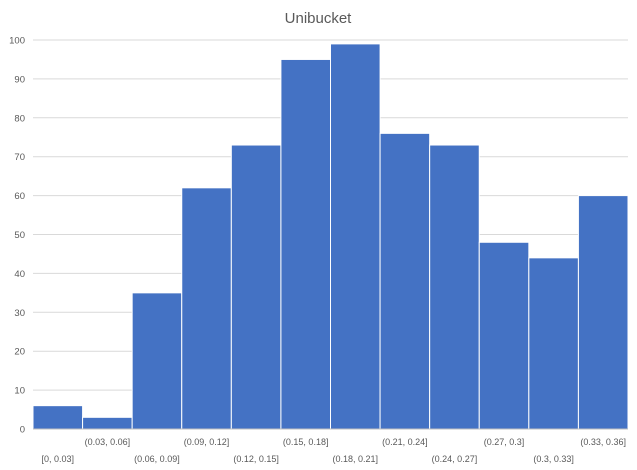 The image size is (637, 470). Describe the element at coordinates (19, 391) in the screenshot. I see `y-tick-label: 10` at that location.